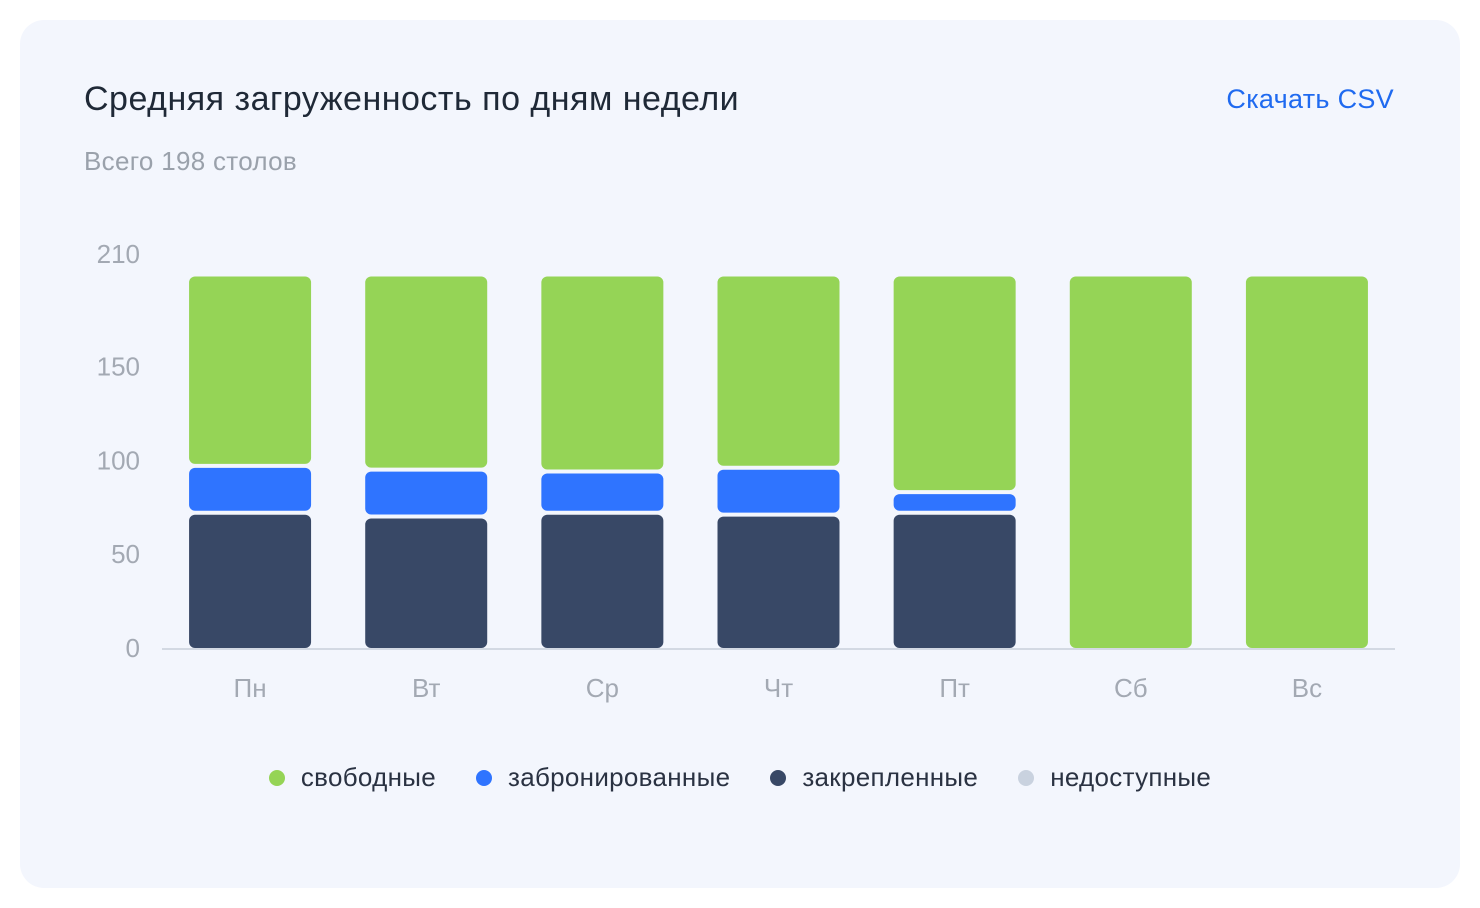 The width and height of the screenshot is (1480, 908). What do you see at coordinates (1131, 777) in the screenshot?
I see `legend-label: недоступные` at bounding box center [1131, 777].